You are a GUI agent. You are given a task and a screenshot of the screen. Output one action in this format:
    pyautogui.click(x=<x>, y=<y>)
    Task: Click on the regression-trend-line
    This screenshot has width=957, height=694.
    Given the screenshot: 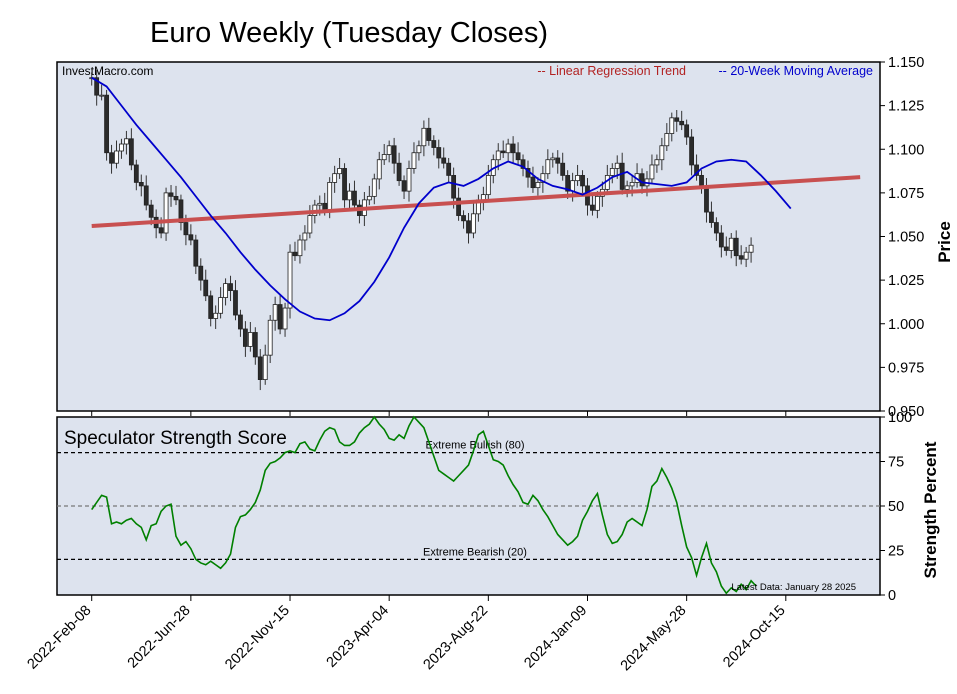 What is the action you would take?
    pyautogui.click(x=476, y=202)
    